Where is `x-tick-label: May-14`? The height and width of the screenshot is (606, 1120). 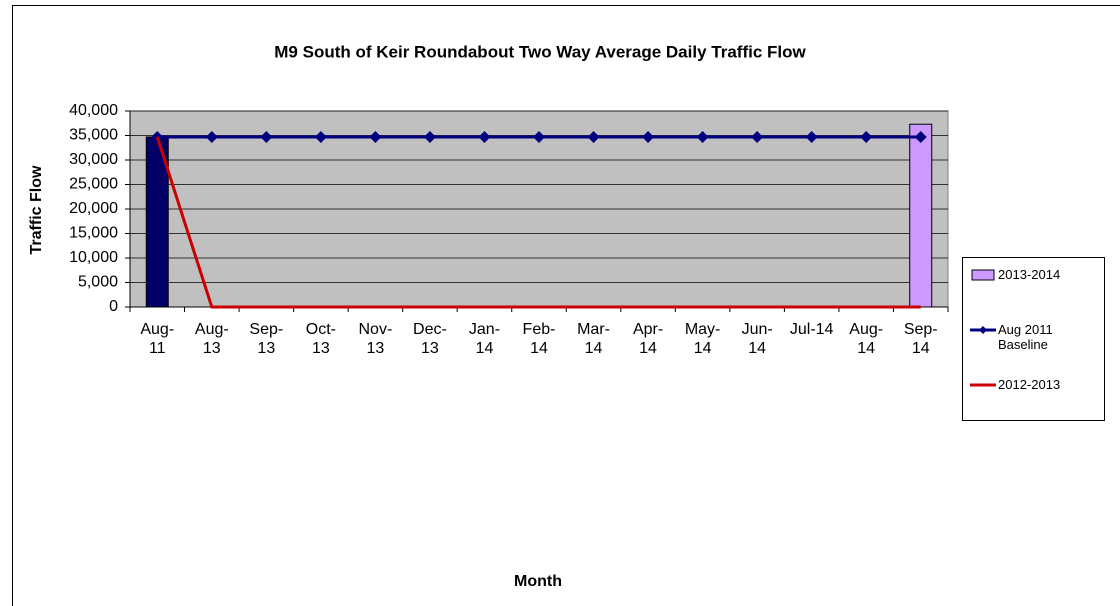 x-tick-label: May-14 is located at coordinates (702, 339).